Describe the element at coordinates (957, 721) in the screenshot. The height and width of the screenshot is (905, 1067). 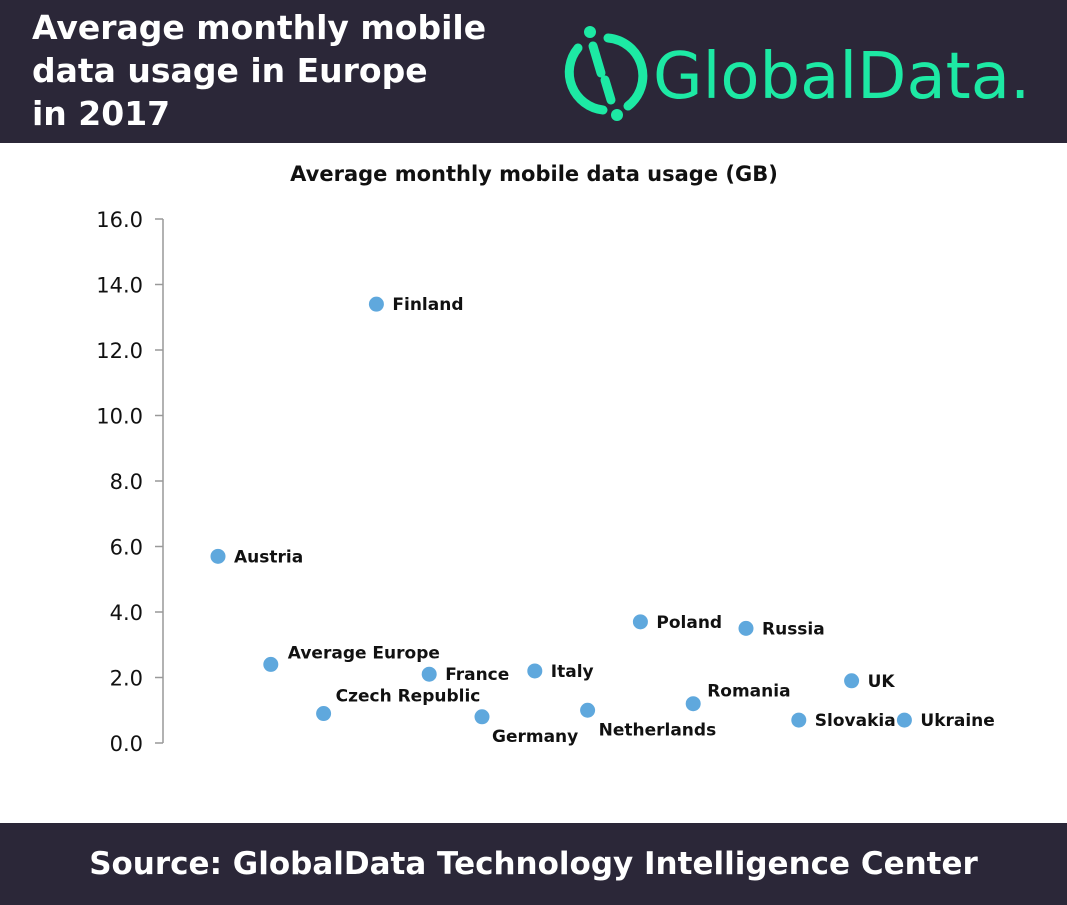
I see `data-label: Ukraine` at that location.